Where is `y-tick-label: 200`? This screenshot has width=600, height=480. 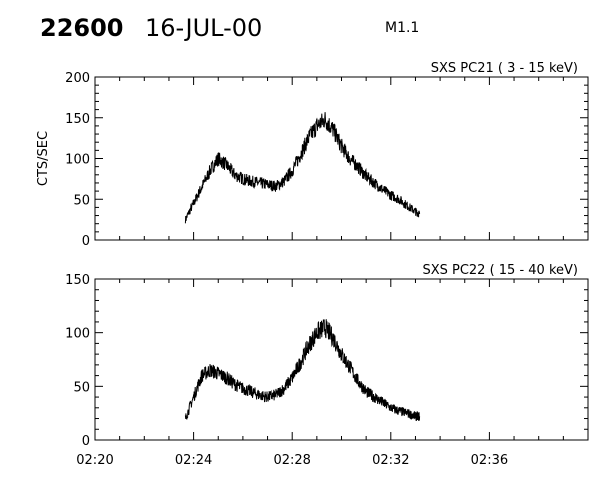
y-tick-label: 200 is located at coordinates (77, 78).